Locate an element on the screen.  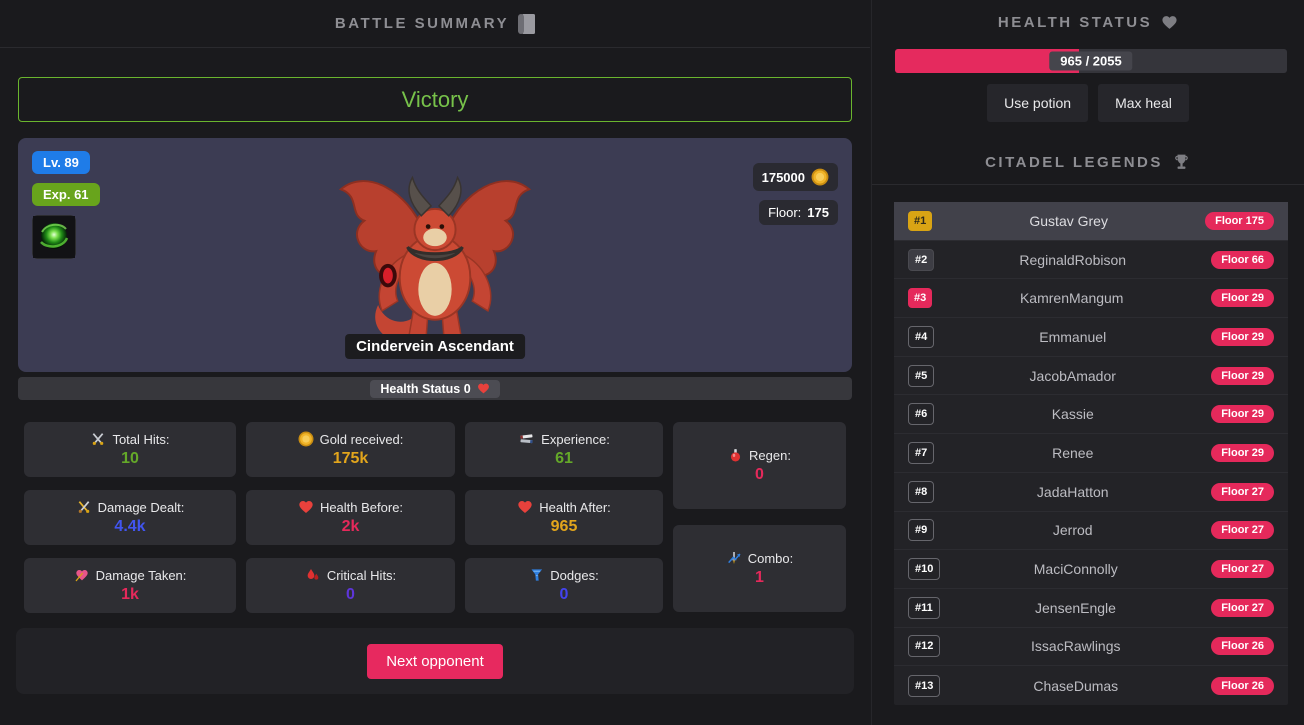
leaderboard-row: #5 JacobAmador Floor 29 is located at coordinates (1091, 376).